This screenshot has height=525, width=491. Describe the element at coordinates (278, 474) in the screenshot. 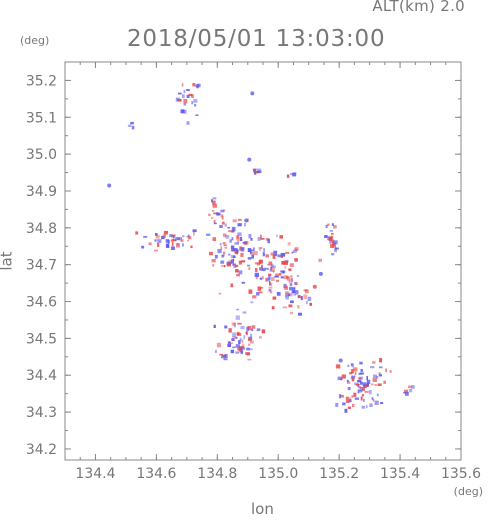

I see `x-tick-label: 135.0` at that location.